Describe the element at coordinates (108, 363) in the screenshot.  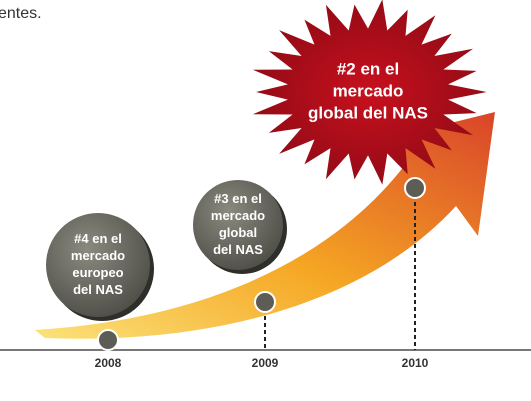
I see `year-label: 2008` at that location.